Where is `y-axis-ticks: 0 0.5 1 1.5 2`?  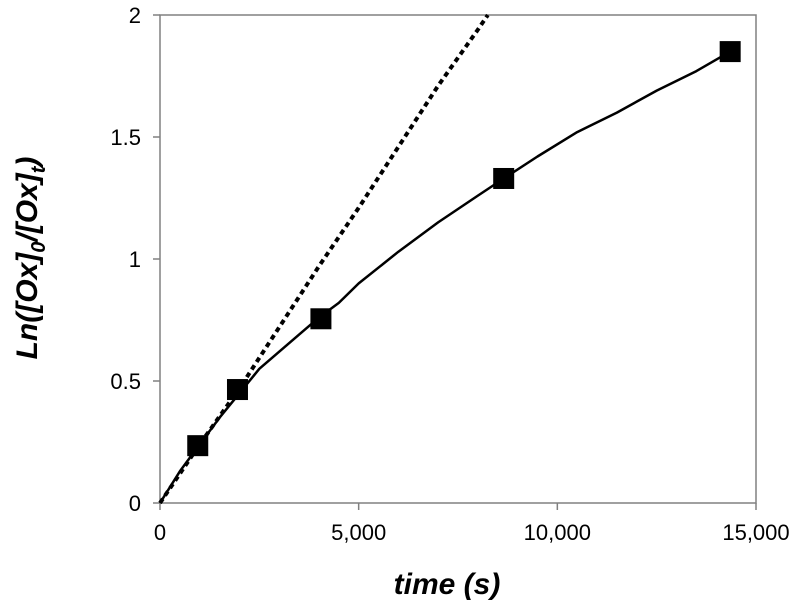
y-axis-ticks: 0 0.5 1 1.5 2 is located at coordinates (135, 259).